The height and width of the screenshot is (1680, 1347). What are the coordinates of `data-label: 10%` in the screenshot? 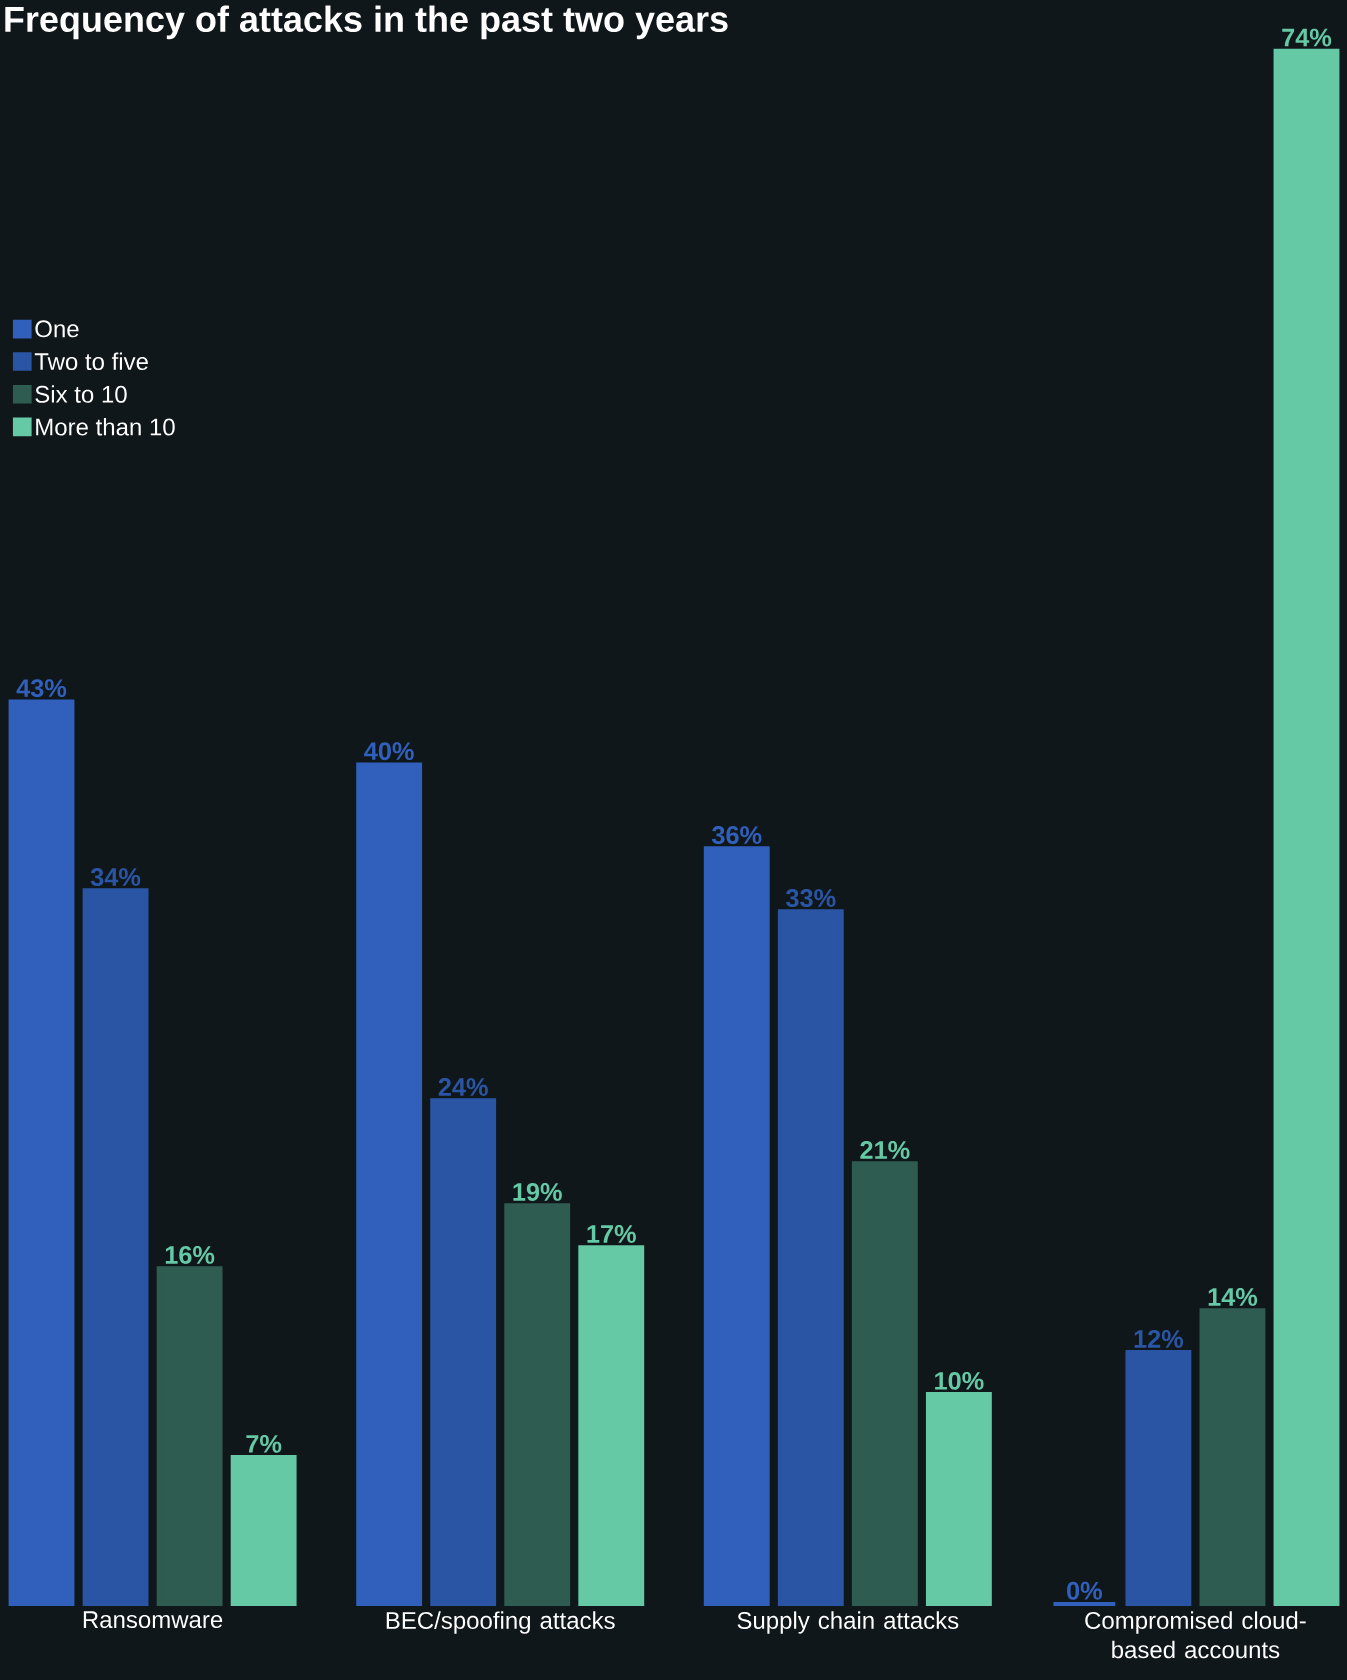 It's located at (959, 1380).